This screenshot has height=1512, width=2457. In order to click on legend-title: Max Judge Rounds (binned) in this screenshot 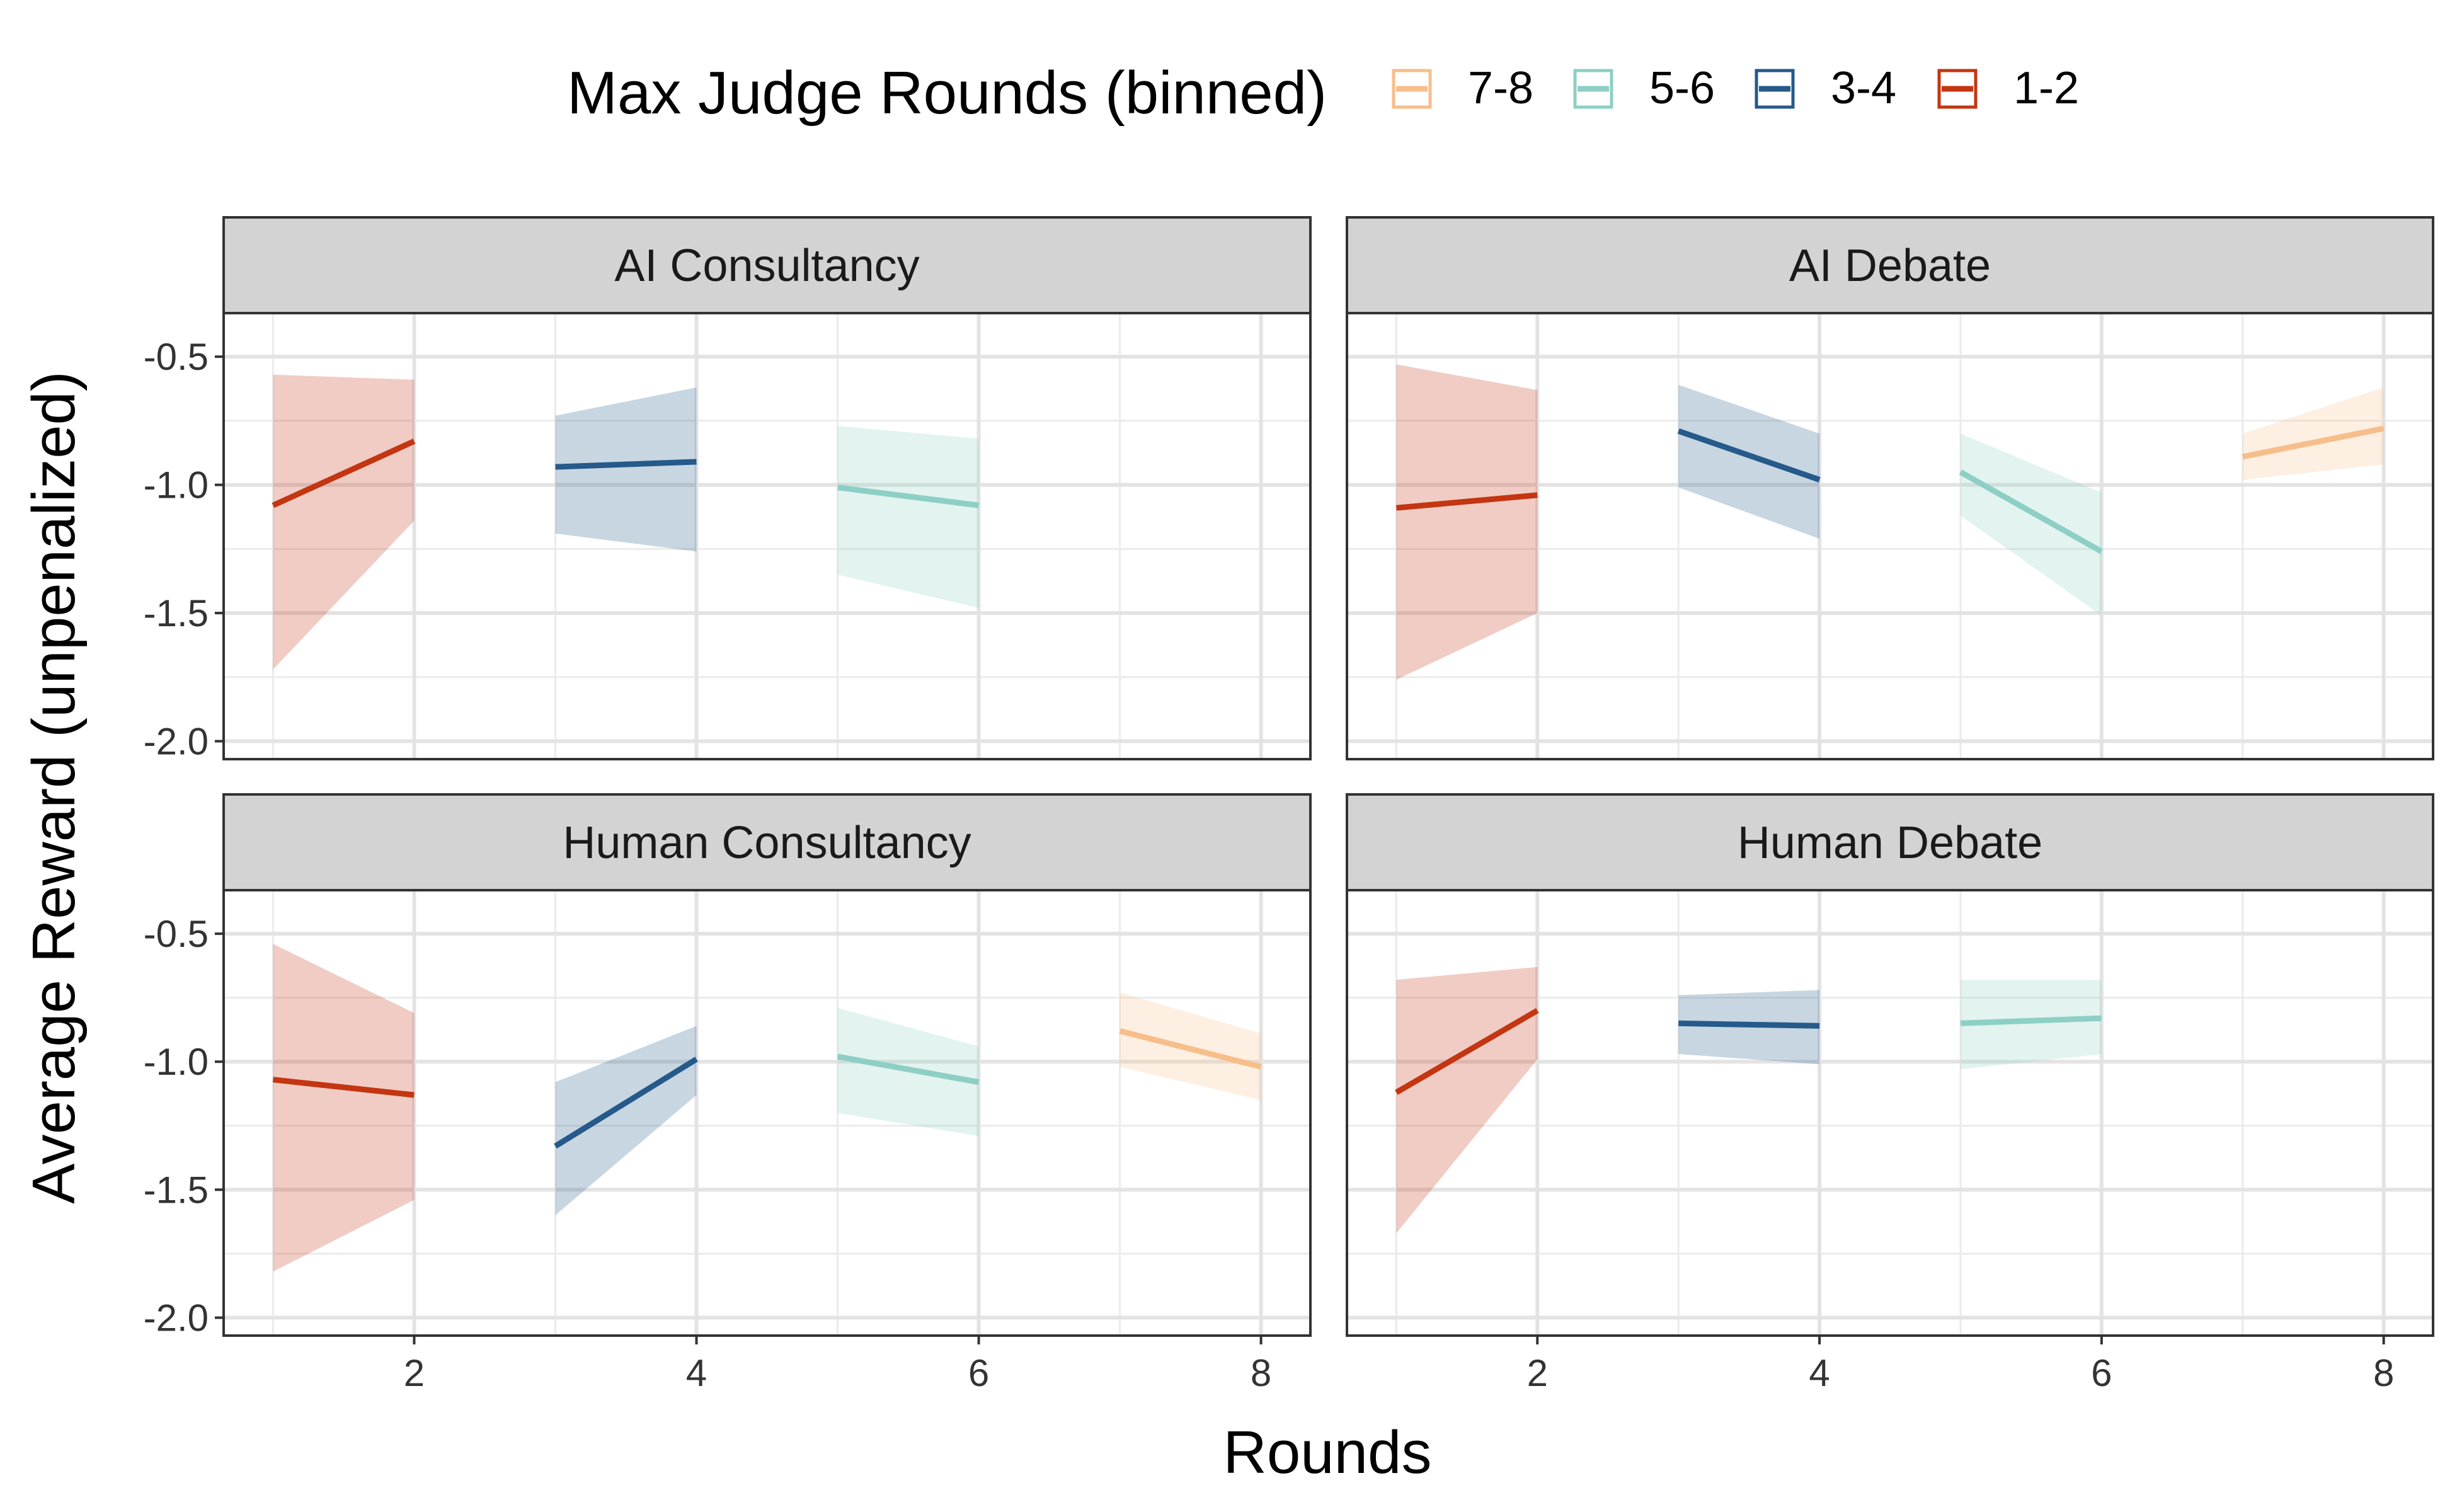, I will do `click(947, 93)`.